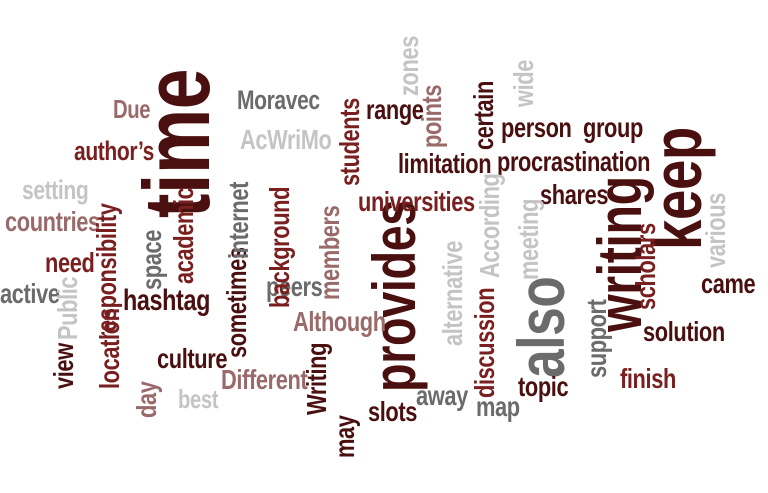 The height and width of the screenshot is (493, 768). I want to click on word-setting: setting, so click(55, 190).